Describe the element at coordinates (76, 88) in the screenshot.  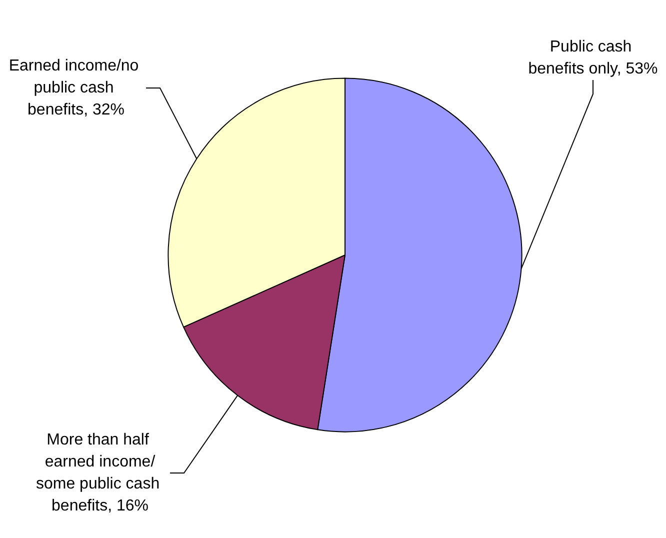
I see `slice-label: Earned income/no public cash benefits, 32%` at that location.